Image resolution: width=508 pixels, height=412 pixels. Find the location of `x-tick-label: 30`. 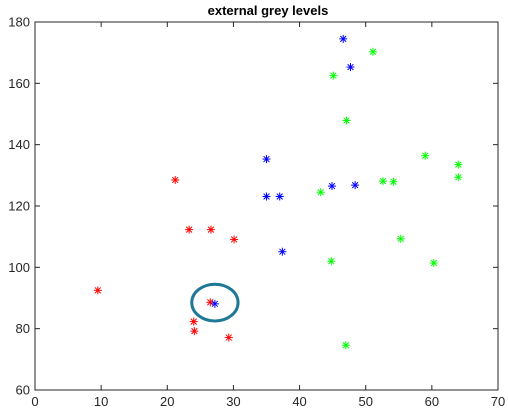

x-tick-label: 30 is located at coordinates (233, 401).